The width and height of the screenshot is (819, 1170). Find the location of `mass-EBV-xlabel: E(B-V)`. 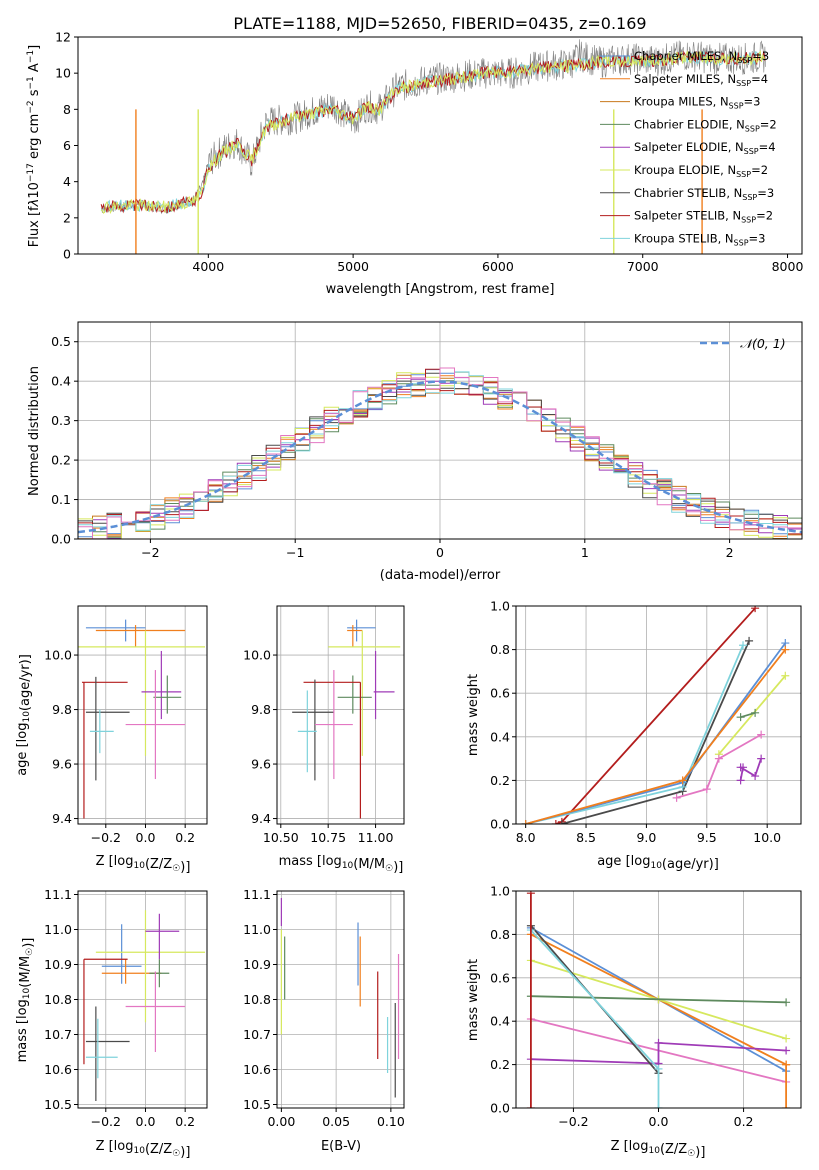

mass-EBV-xlabel: E(B-V) is located at coordinates (341, 1146).